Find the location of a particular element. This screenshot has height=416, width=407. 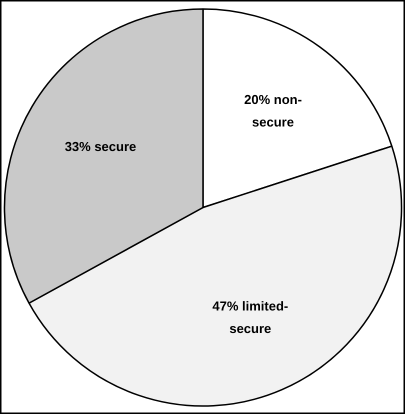

slice-label: 33% secure is located at coordinates (100, 146).